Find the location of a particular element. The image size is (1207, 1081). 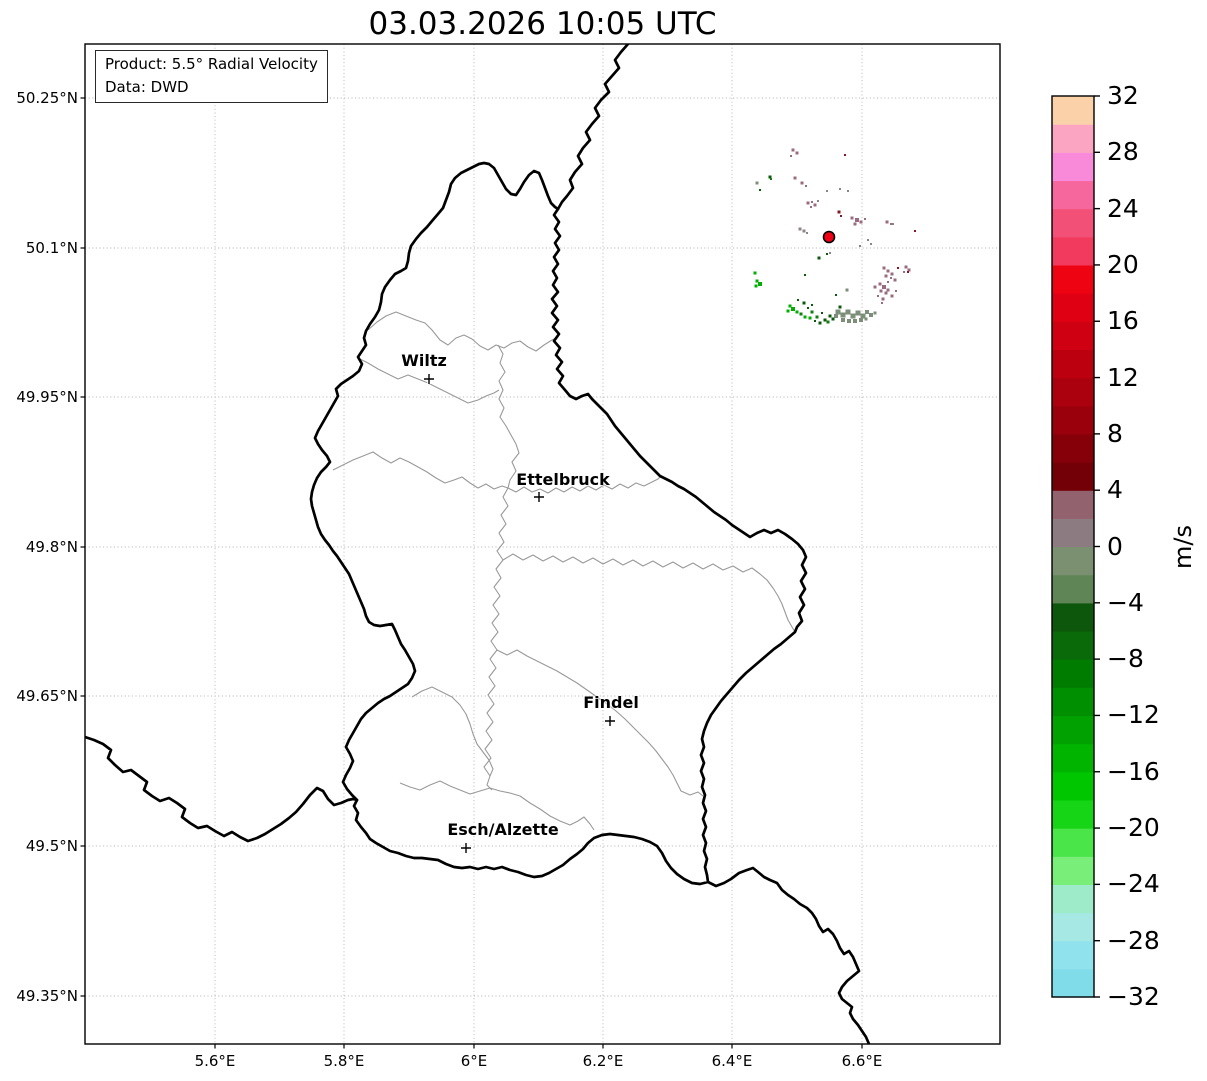

colorbar-tick-label: 24 is located at coordinates (1123, 208).